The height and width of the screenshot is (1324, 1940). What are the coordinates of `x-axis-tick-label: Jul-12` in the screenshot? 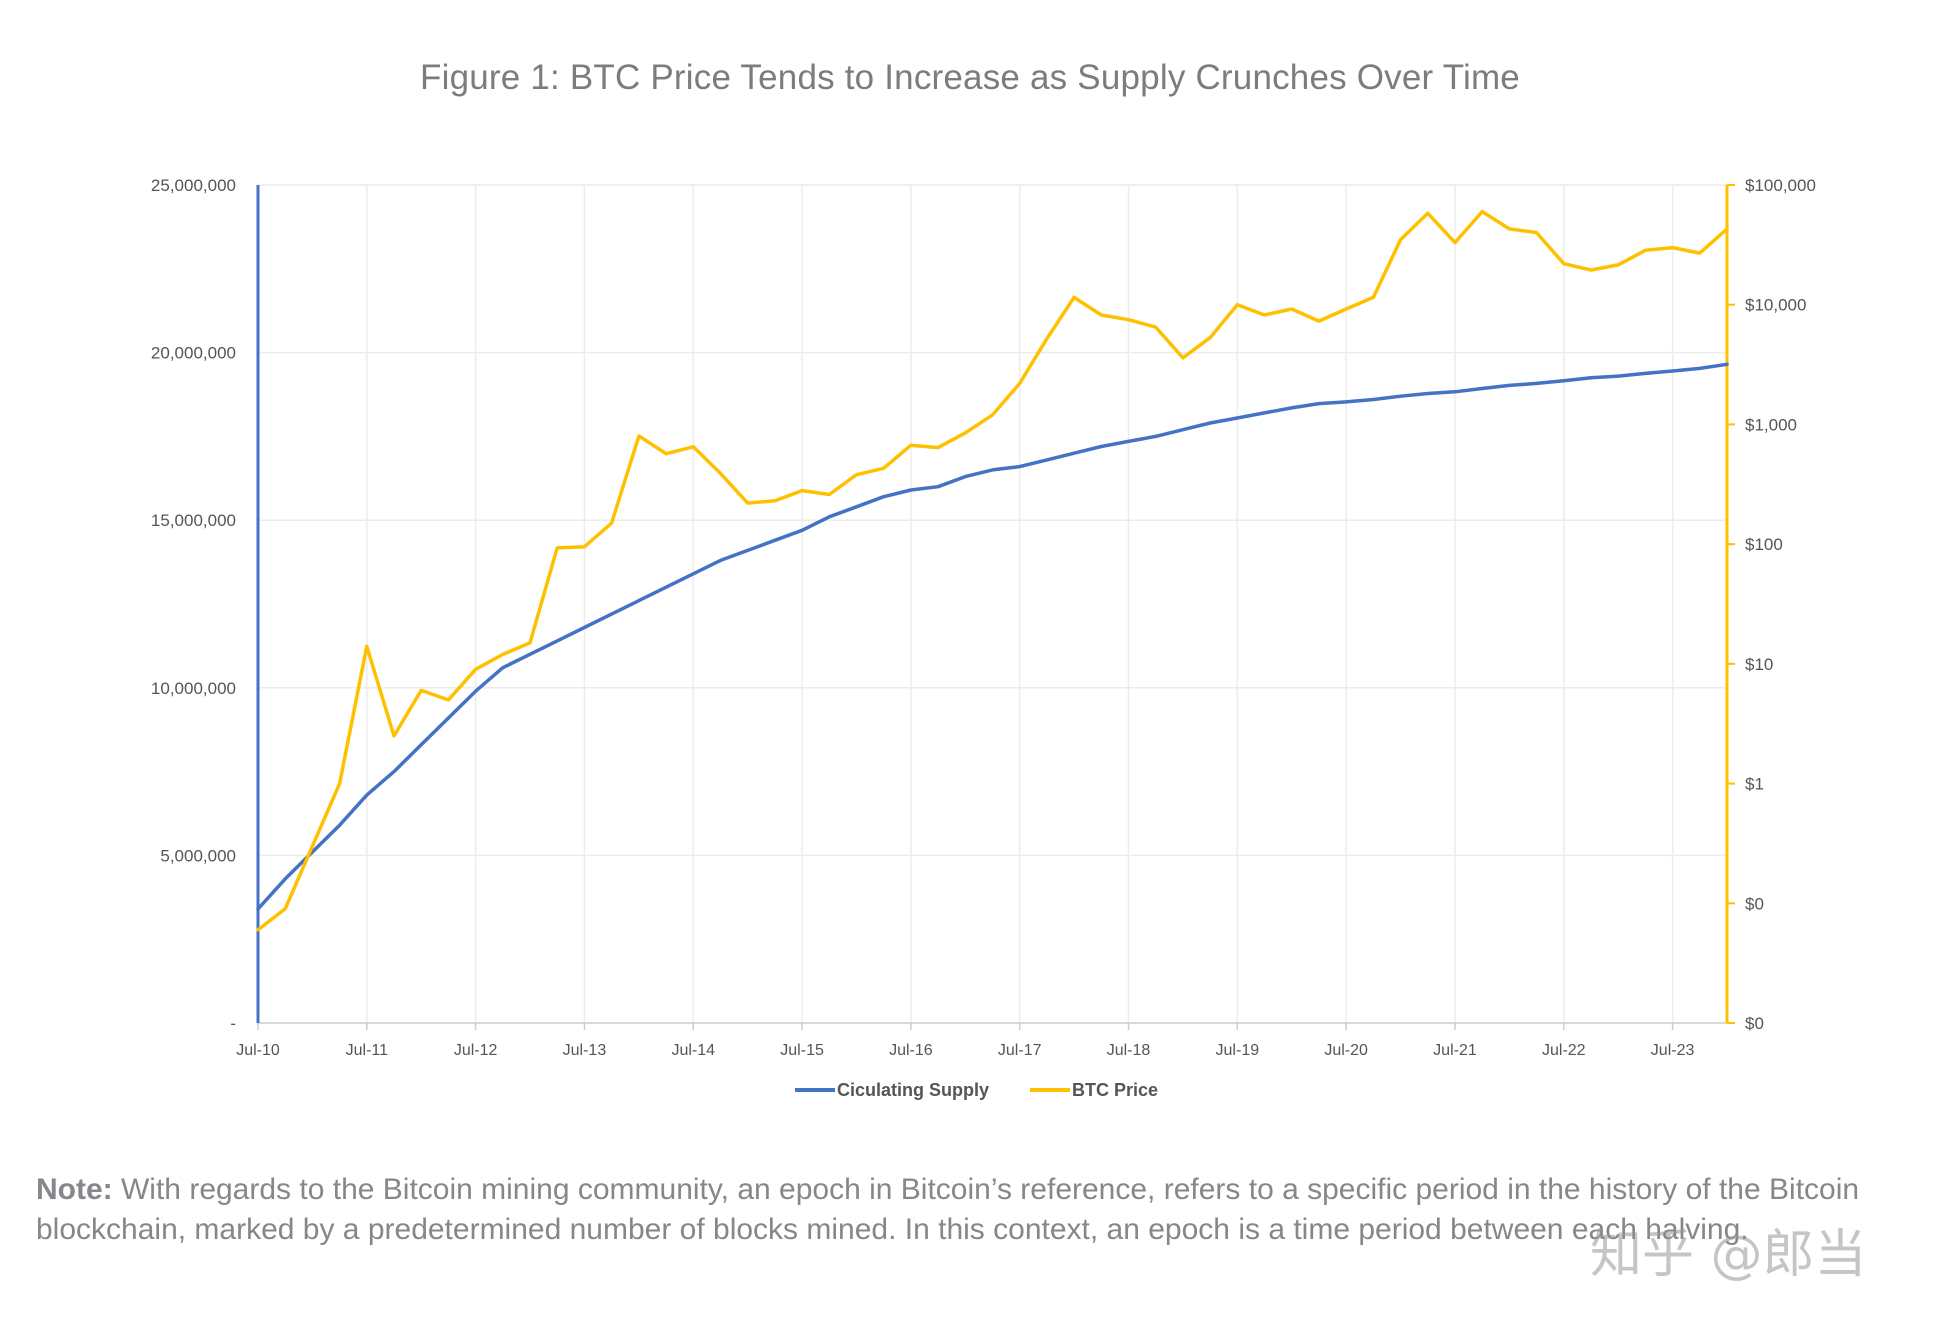 It's located at (476, 1050).